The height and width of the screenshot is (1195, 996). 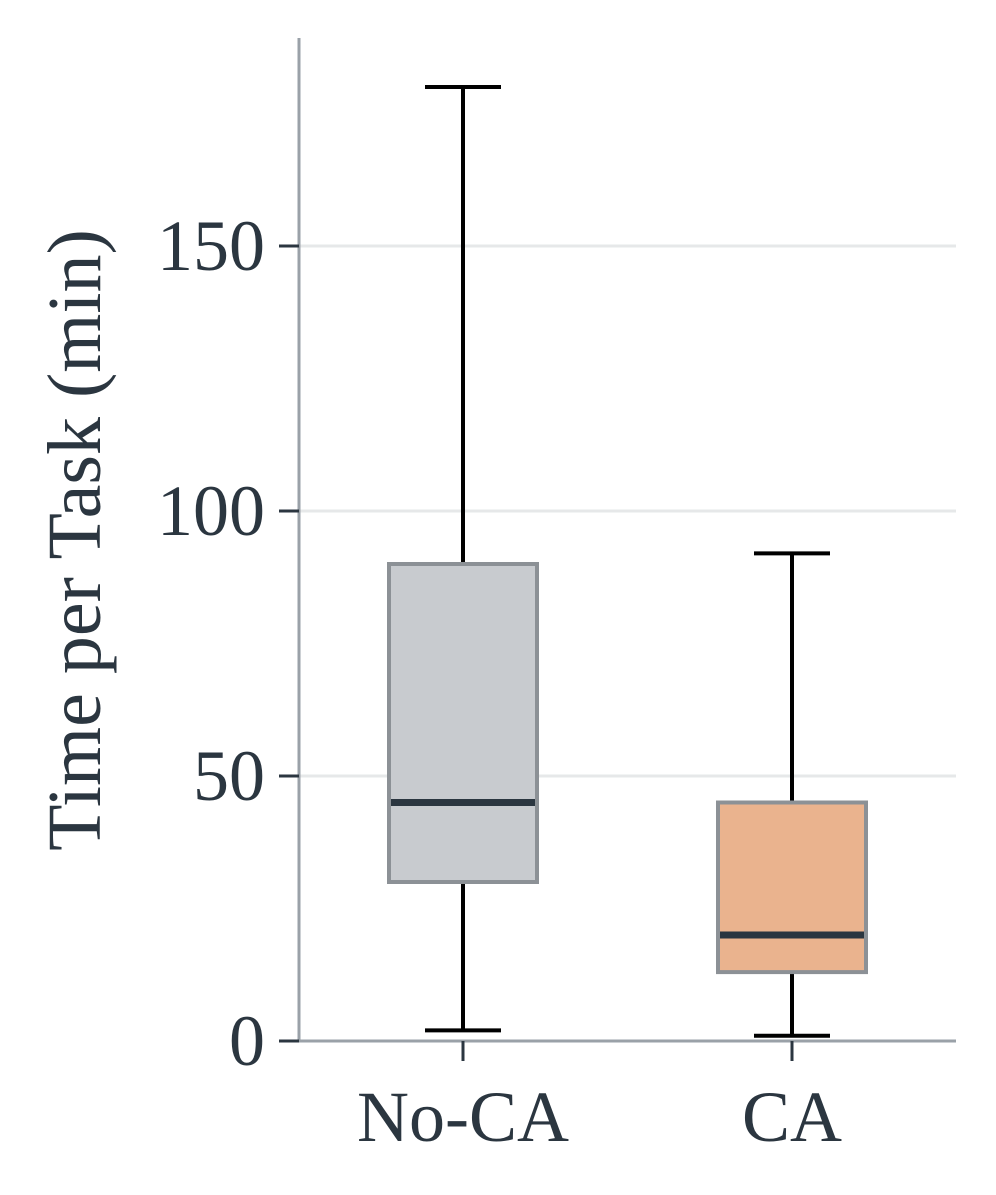 I want to click on box-ca, so click(x=792, y=794).